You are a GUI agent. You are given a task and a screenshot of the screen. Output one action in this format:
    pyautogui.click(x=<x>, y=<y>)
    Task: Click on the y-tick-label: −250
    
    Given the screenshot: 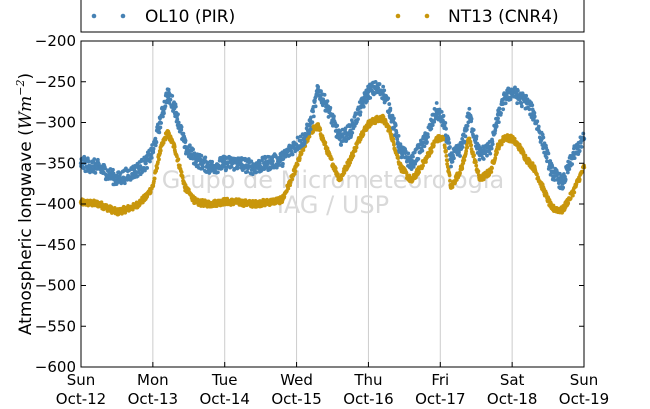 What is the action you would take?
    pyautogui.click(x=55, y=82)
    